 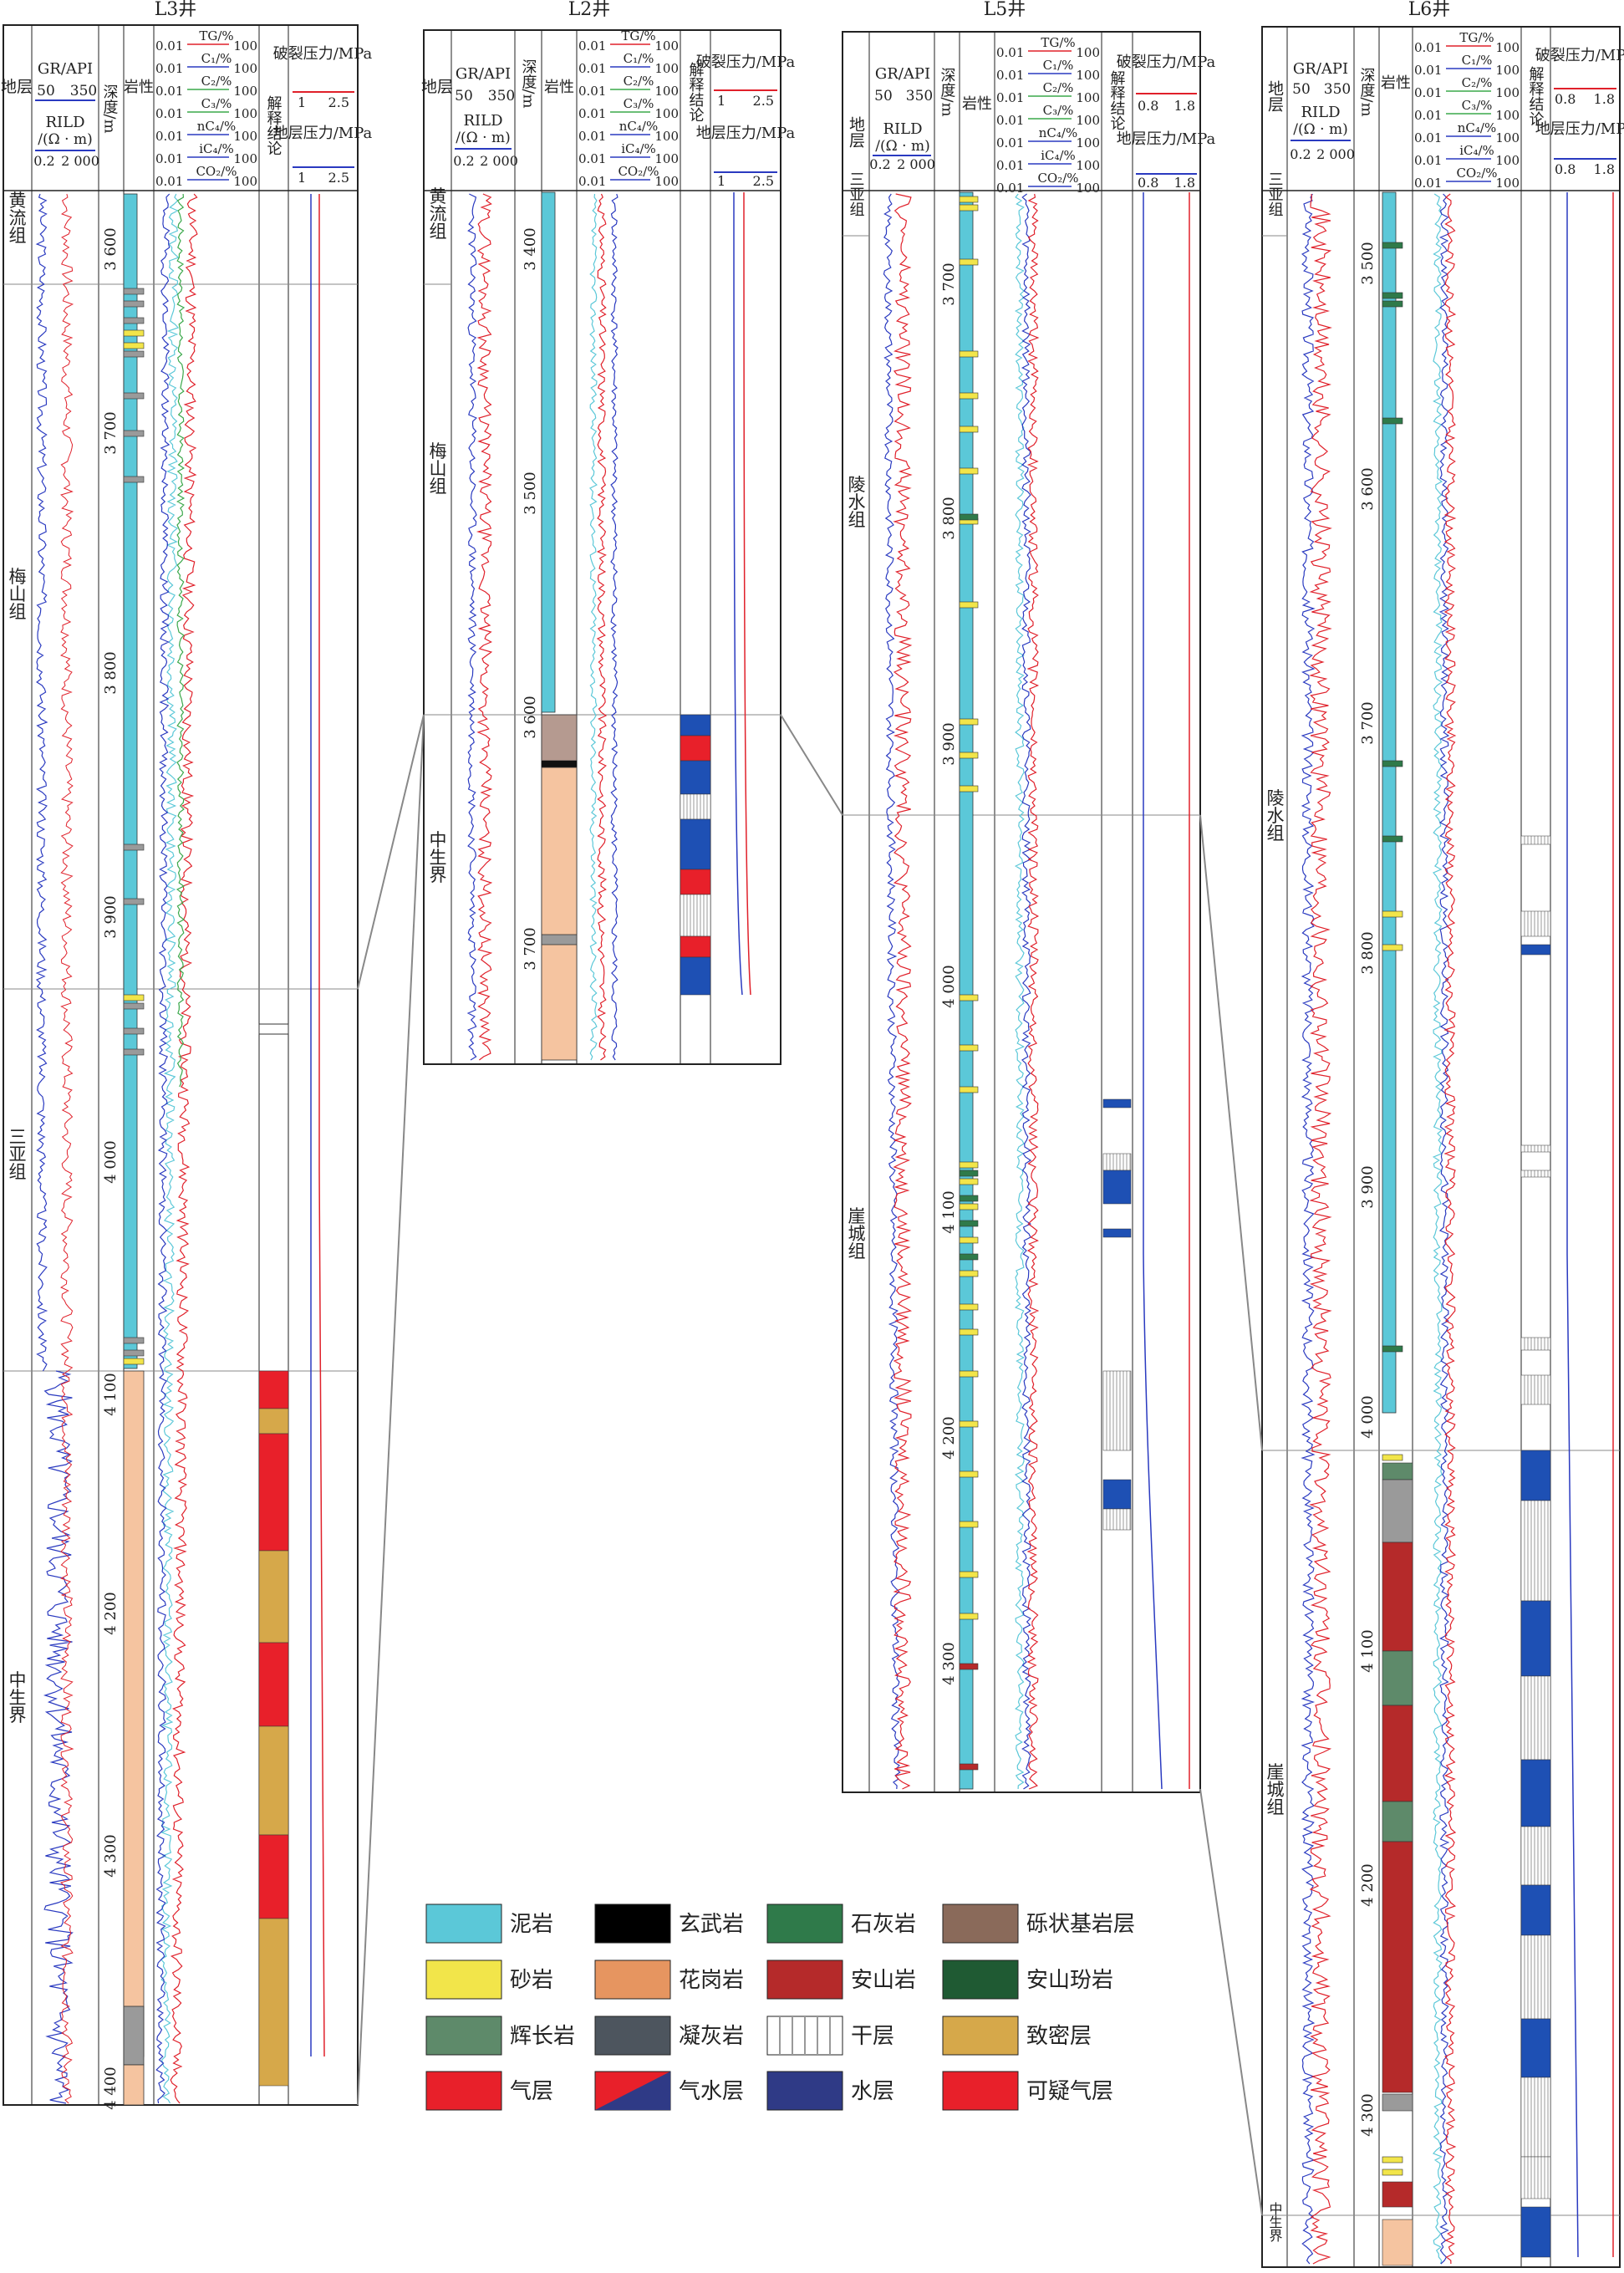 I want to click on rild-max: 2 000, so click(x=1335, y=154).